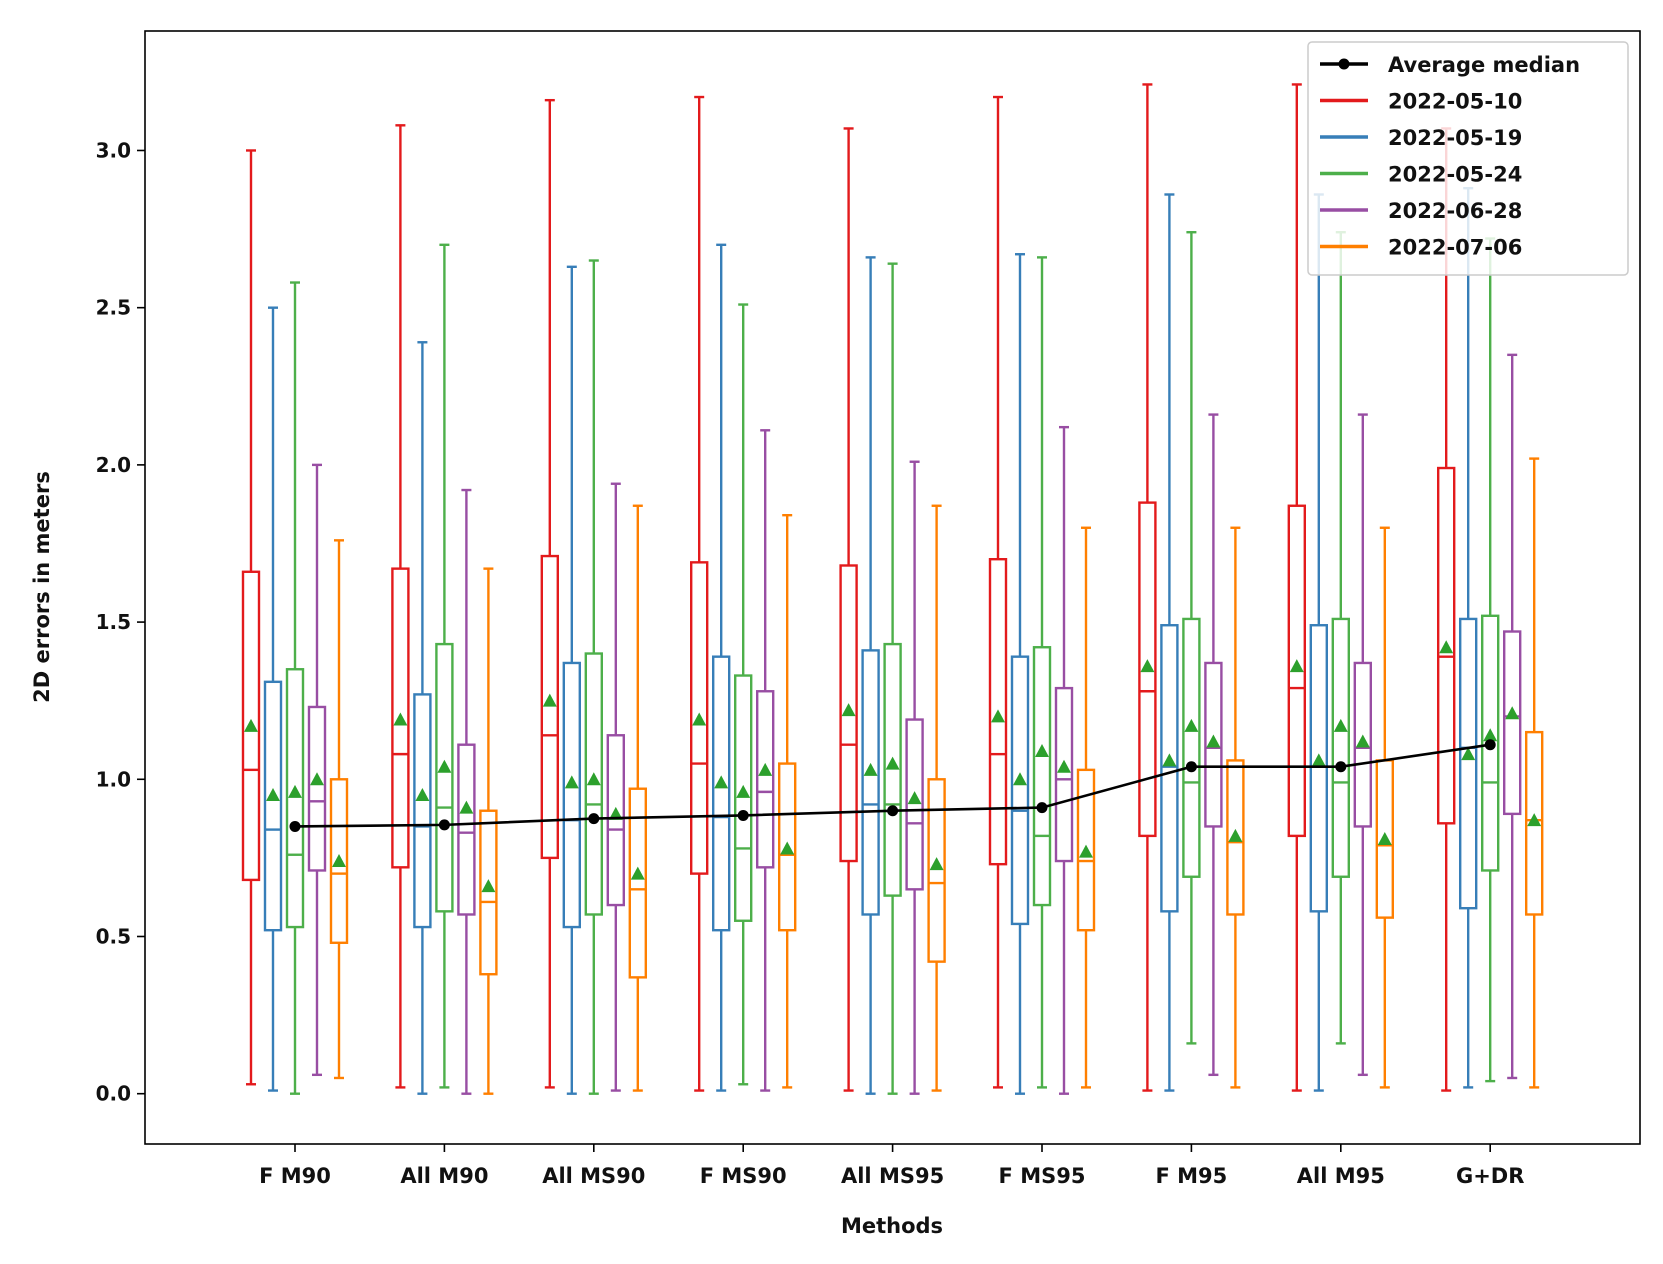 This screenshot has height=1264, width=1663. I want to click on box-2022-05-19-F MS95, so click(1020, 674).